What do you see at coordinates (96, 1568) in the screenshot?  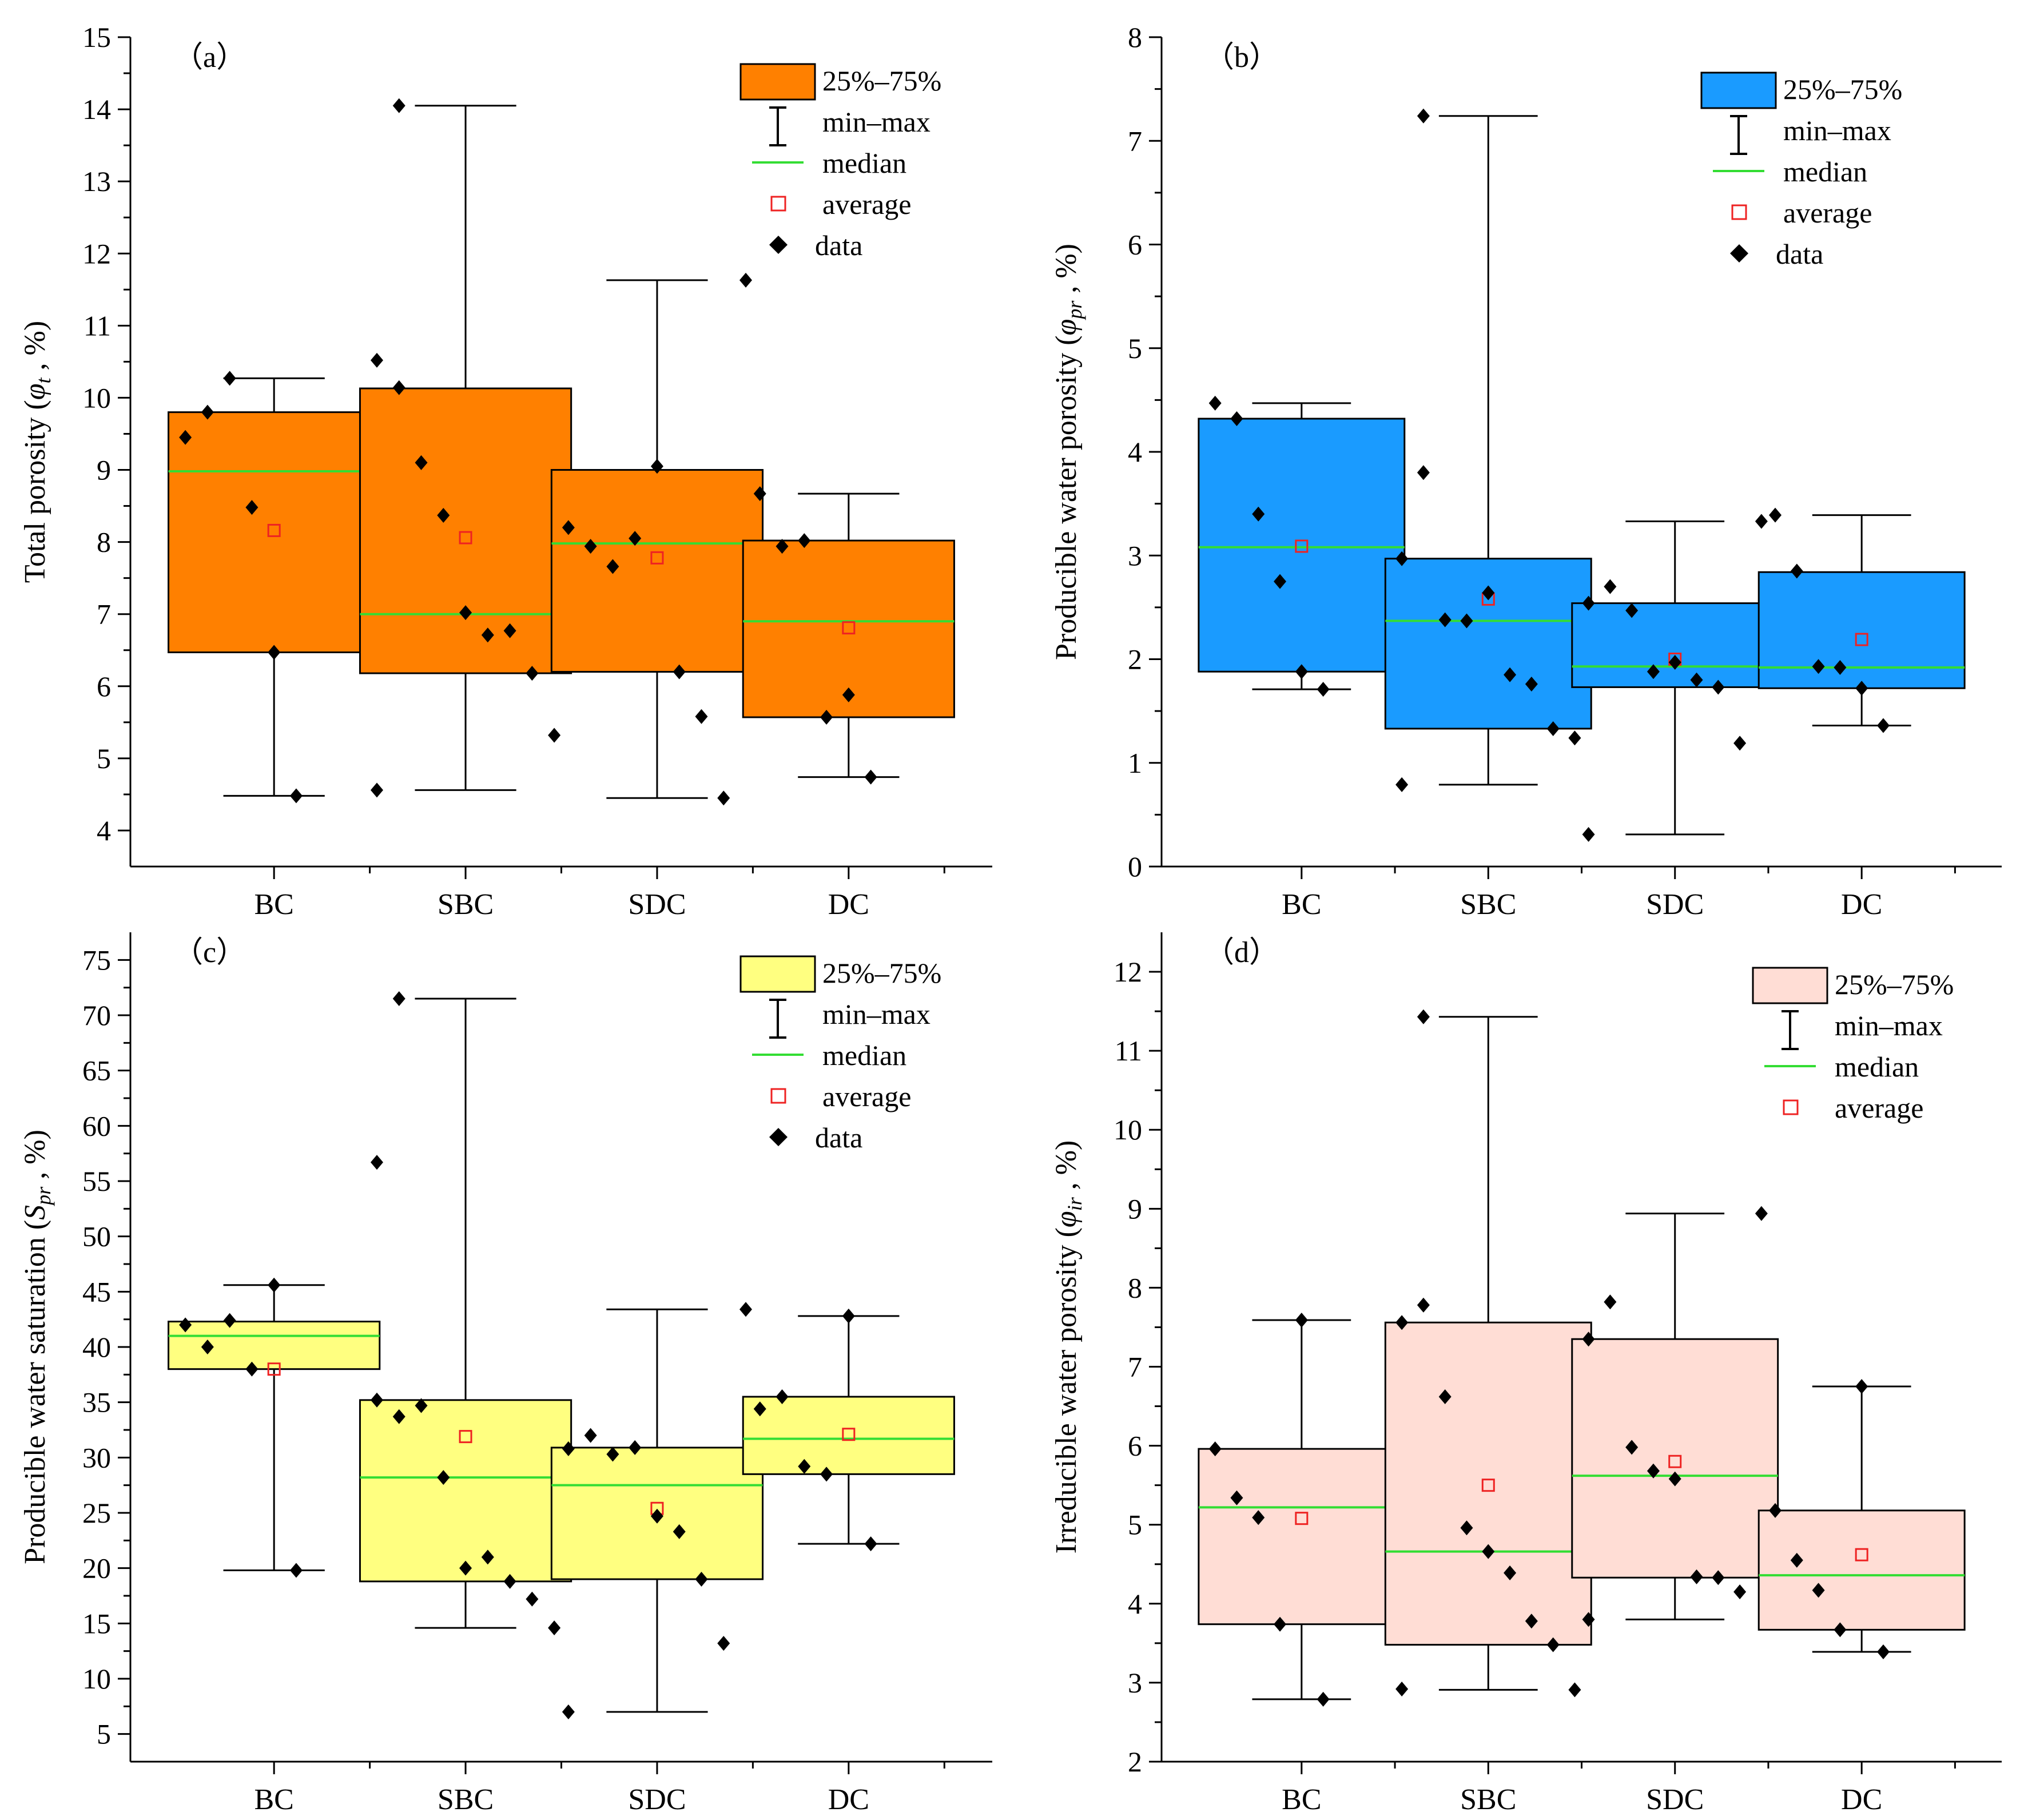 I see `y-tick-label: 20` at bounding box center [96, 1568].